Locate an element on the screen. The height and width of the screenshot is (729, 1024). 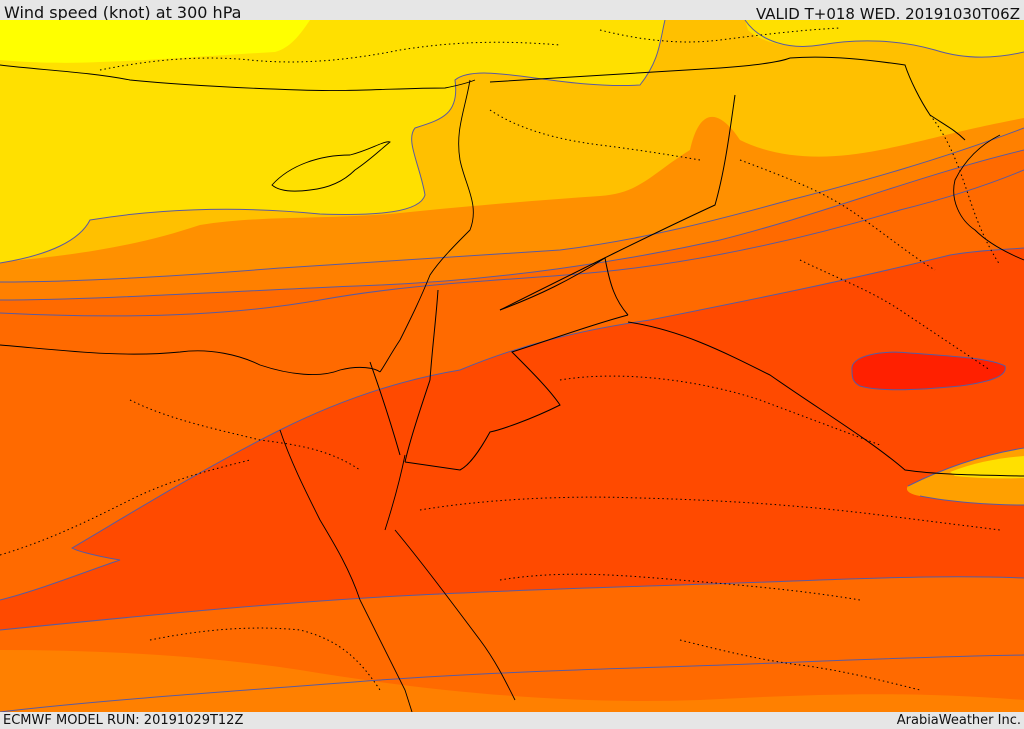
band-yellow-max is located at coordinates (155, 41).